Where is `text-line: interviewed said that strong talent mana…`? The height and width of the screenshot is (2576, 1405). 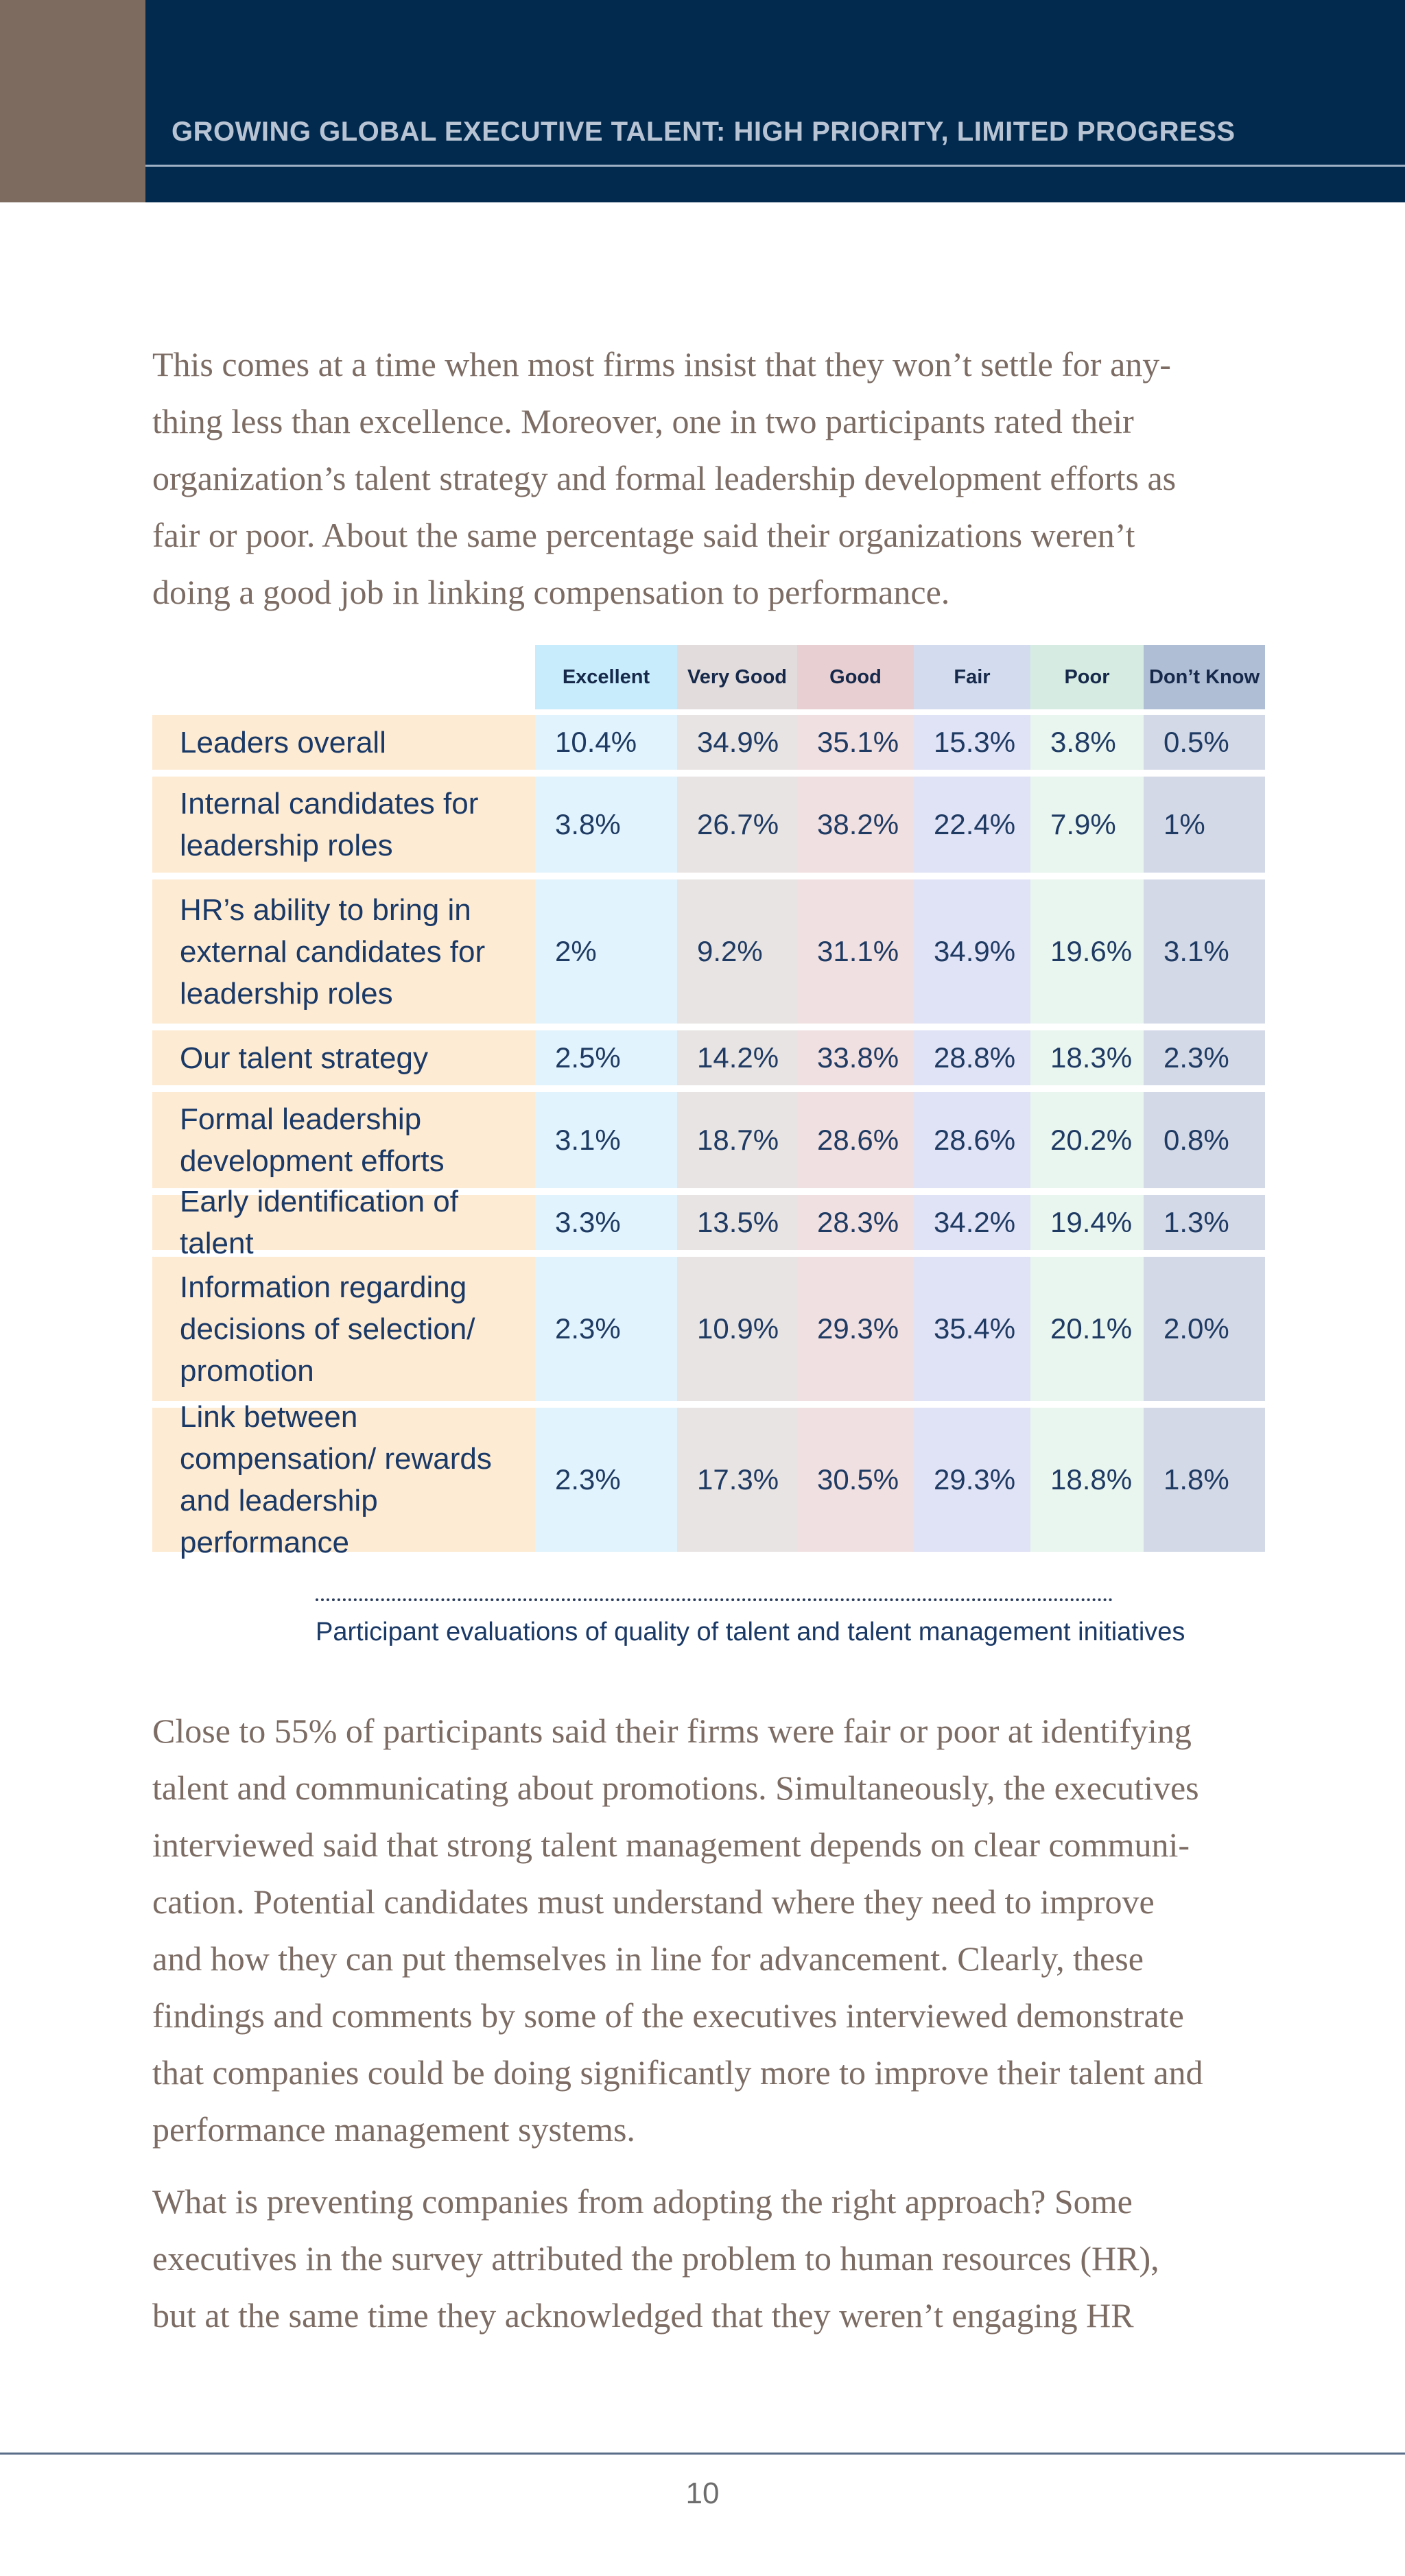 text-line: interviewed said that strong talent mana… is located at coordinates (671, 1844).